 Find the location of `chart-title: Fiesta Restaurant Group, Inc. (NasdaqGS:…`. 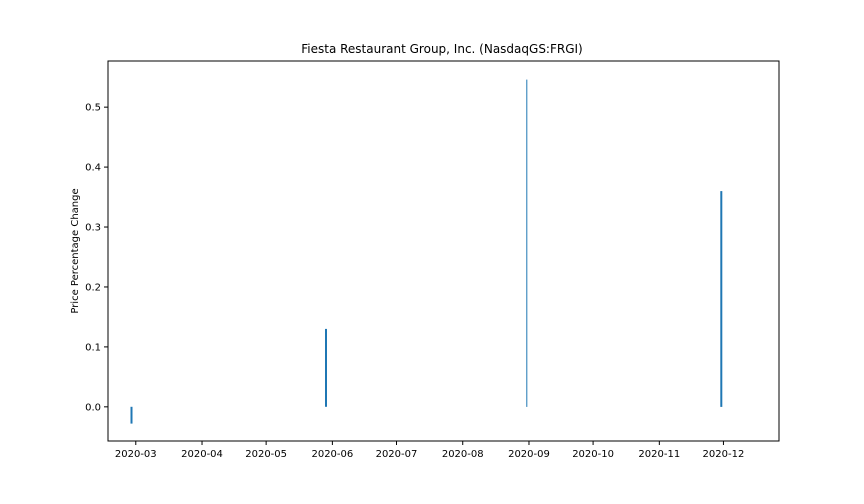

chart-title: Fiesta Restaurant Group, Inc. (NasdaqGS:… is located at coordinates (441, 49).